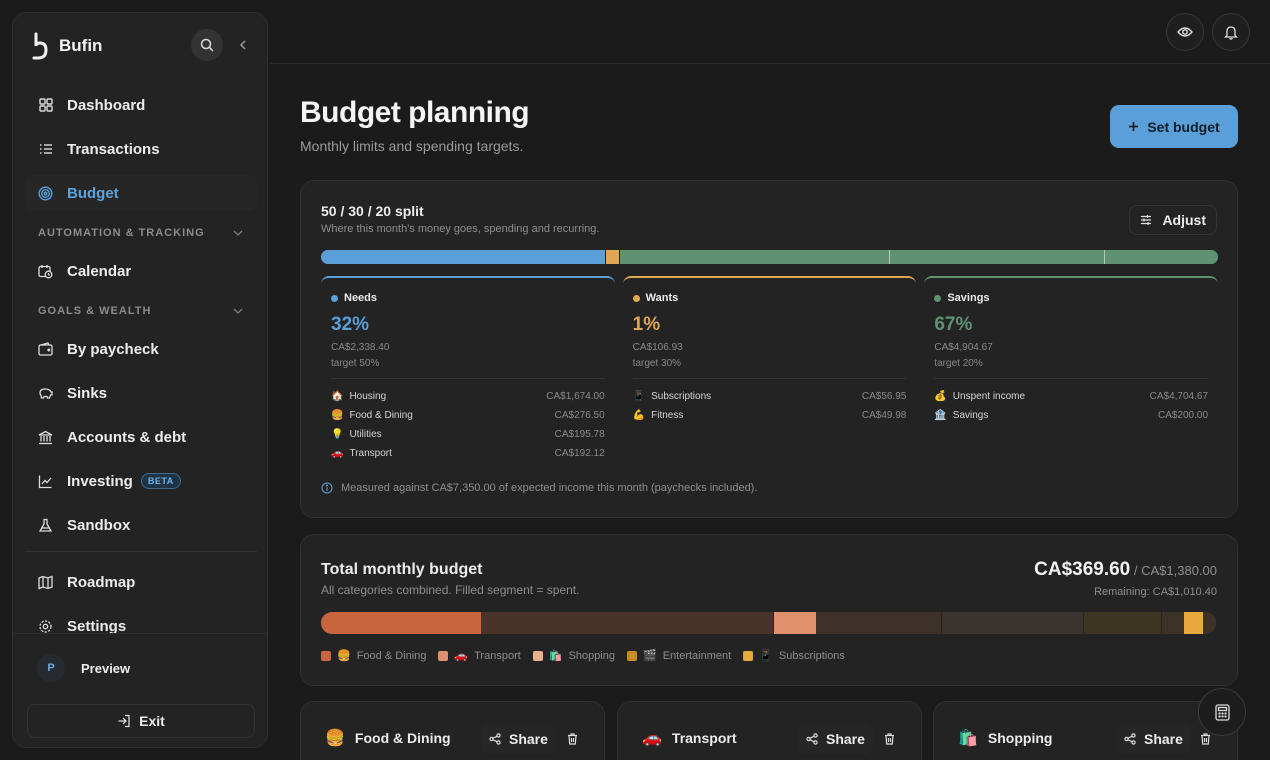 This screenshot has width=1270, height=760. Describe the element at coordinates (1020, 738) in the screenshot. I see `category-title: Shopping` at that location.